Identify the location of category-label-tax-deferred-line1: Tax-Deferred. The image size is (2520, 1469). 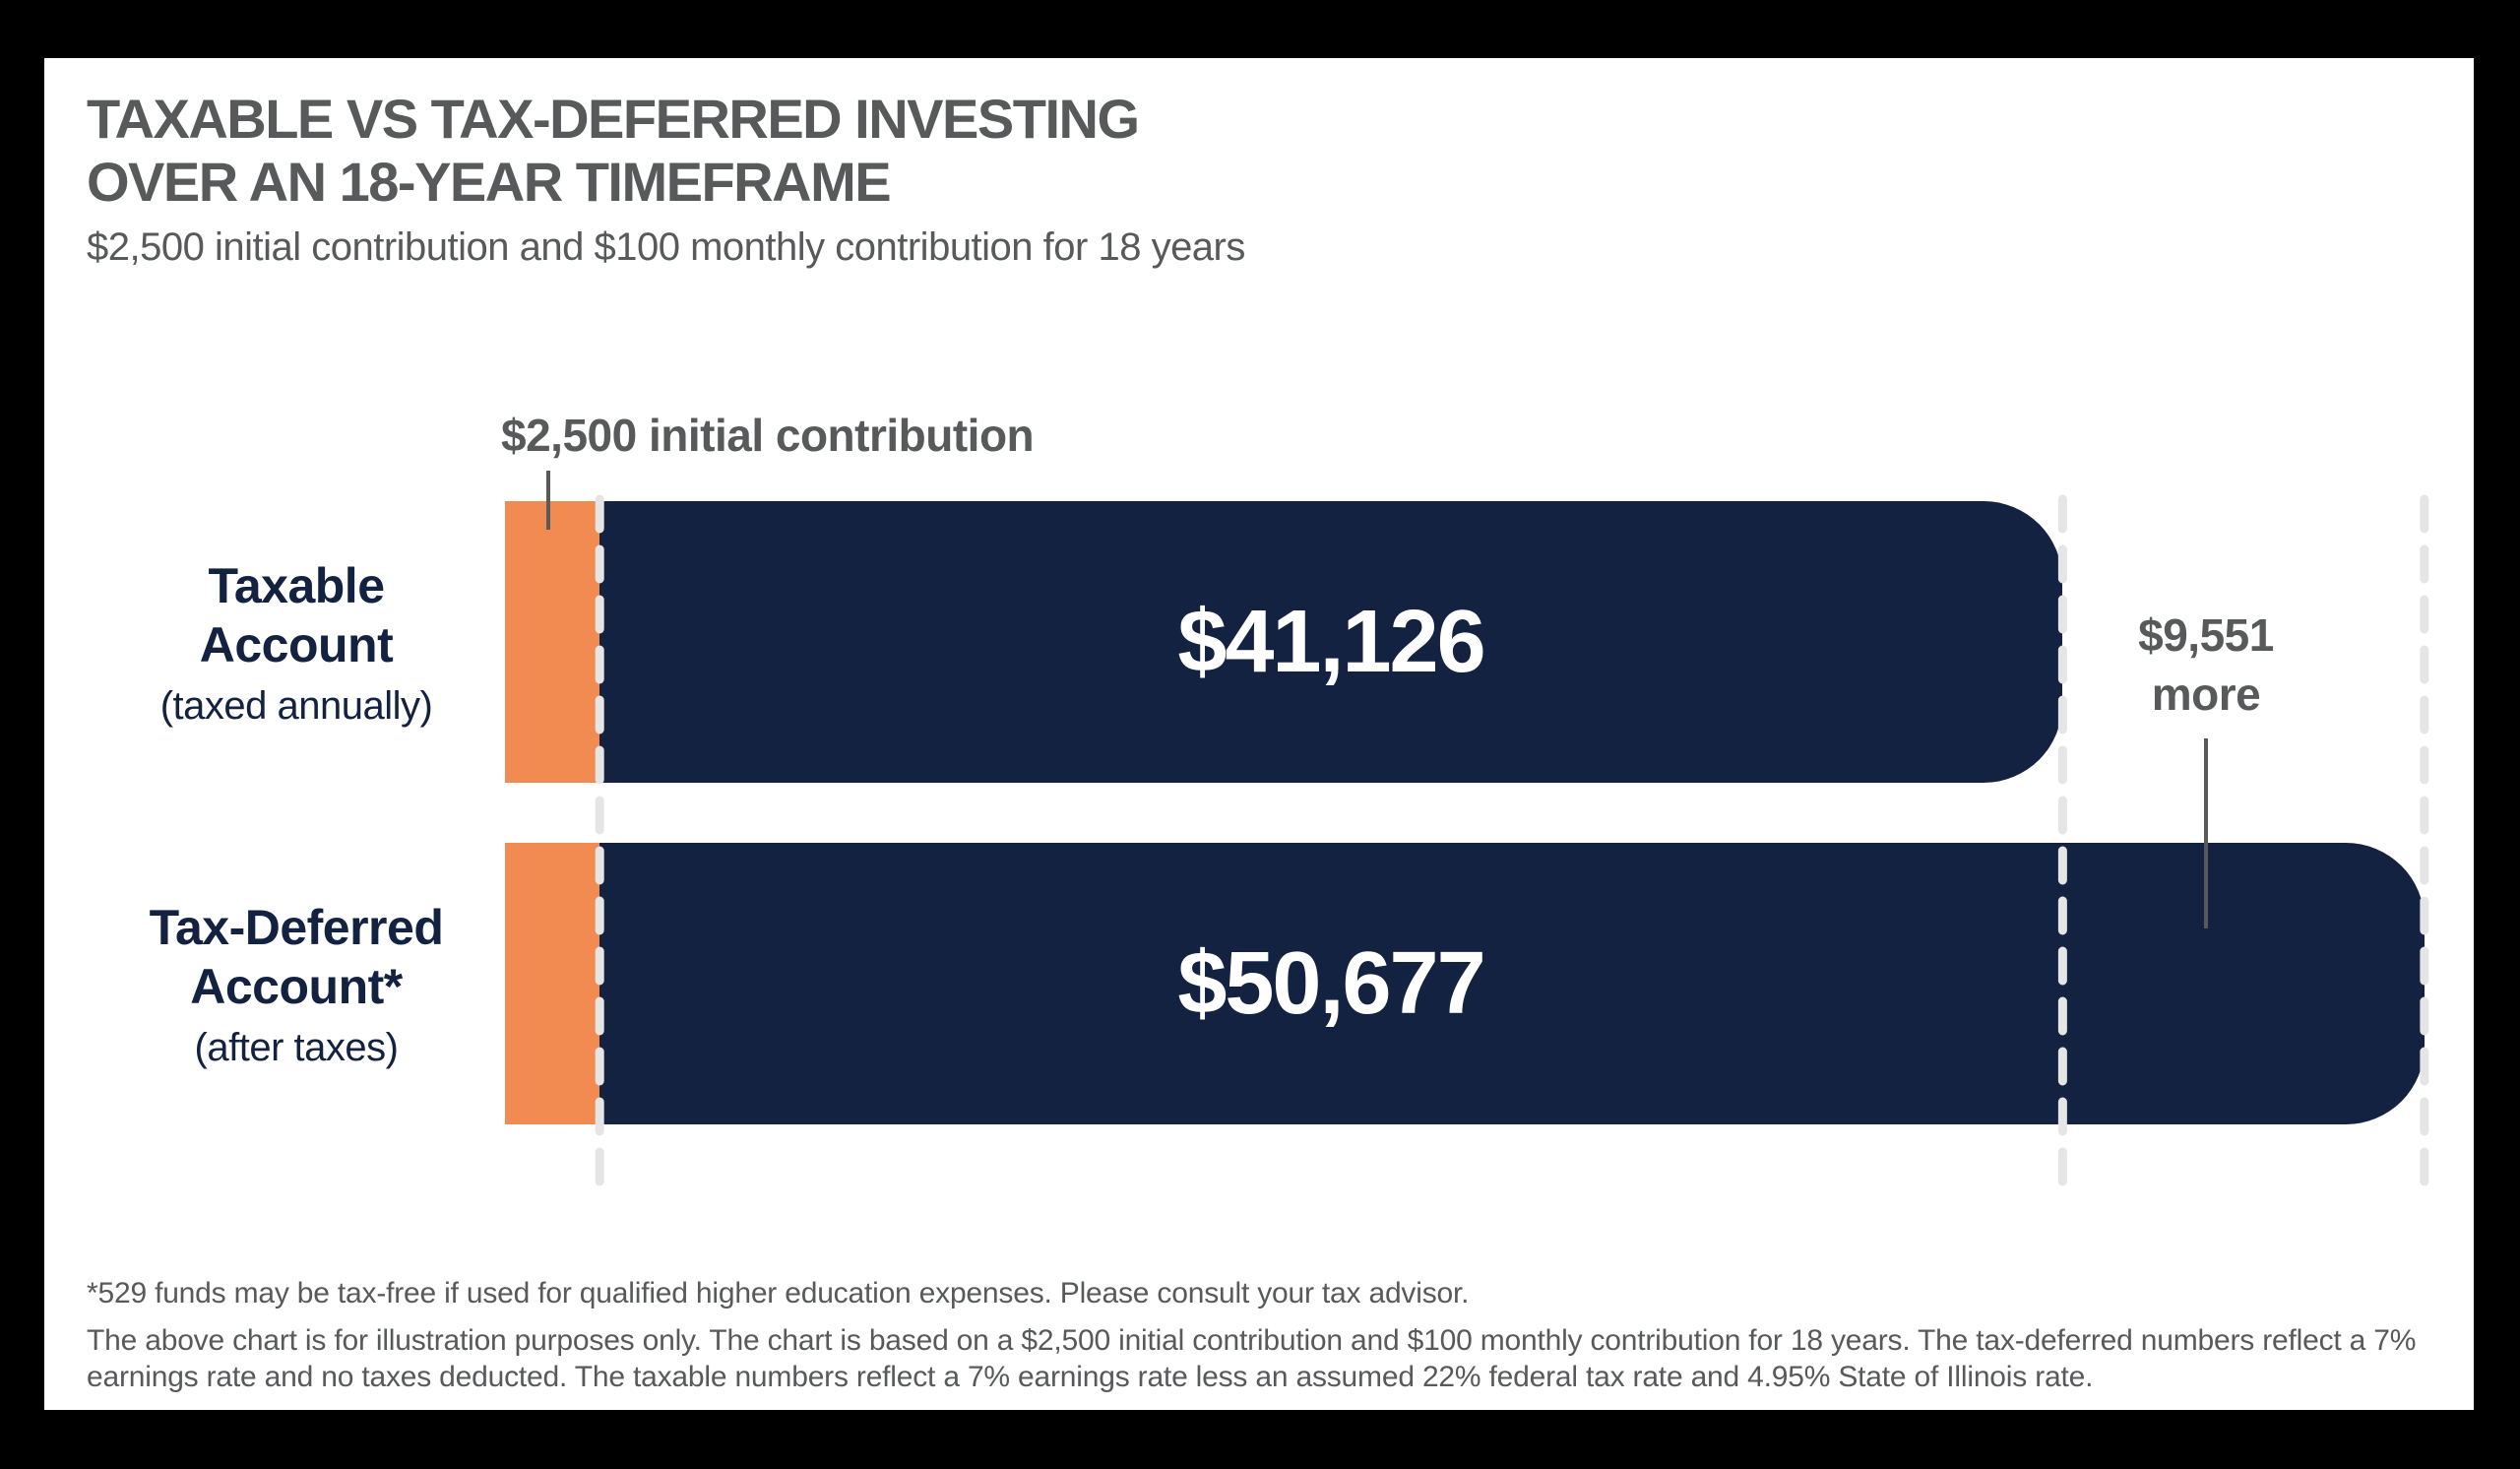
(296, 927).